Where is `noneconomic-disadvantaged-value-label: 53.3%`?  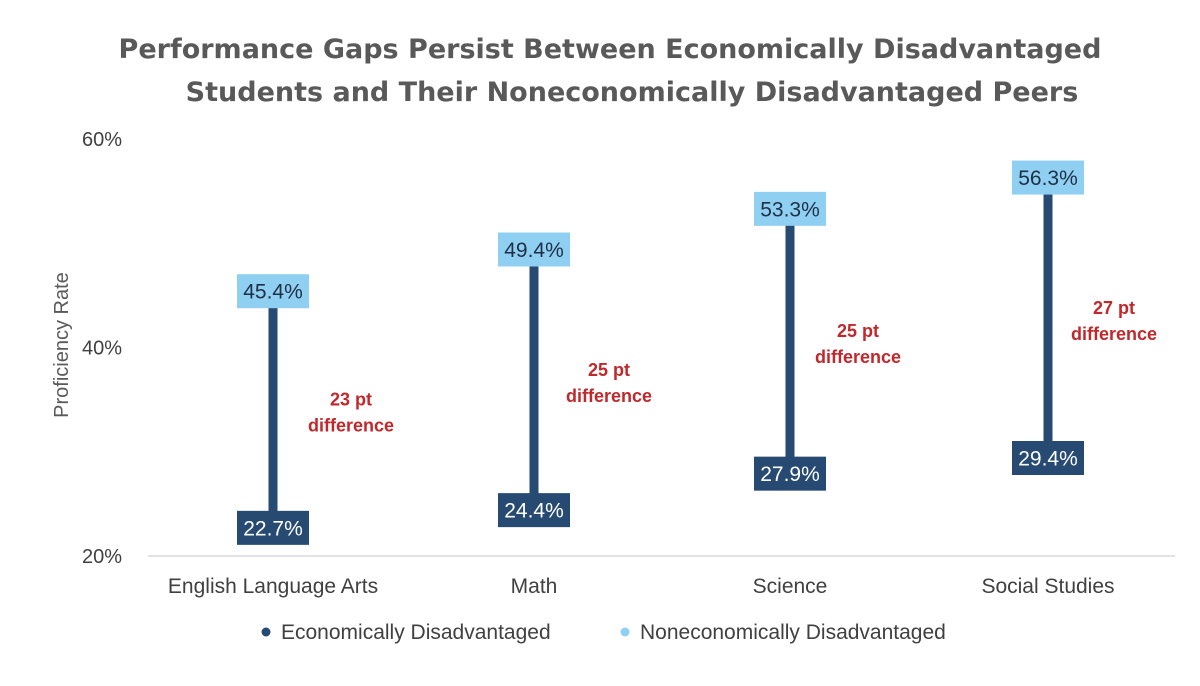 noneconomic-disadvantaged-value-label: 53.3% is located at coordinates (790, 209).